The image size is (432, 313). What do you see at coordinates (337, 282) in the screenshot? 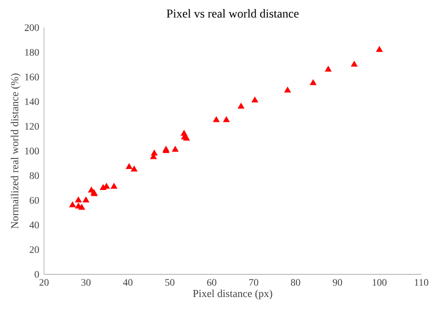
I see `x-tick-label: 90` at bounding box center [337, 282].